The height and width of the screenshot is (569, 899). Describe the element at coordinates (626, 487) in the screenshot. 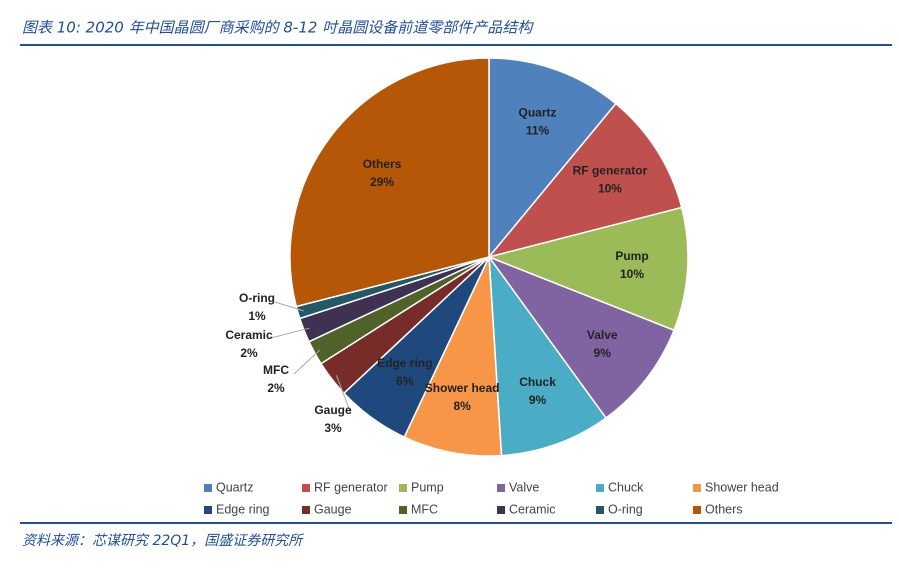

I see `legend-label: Chuck` at that location.